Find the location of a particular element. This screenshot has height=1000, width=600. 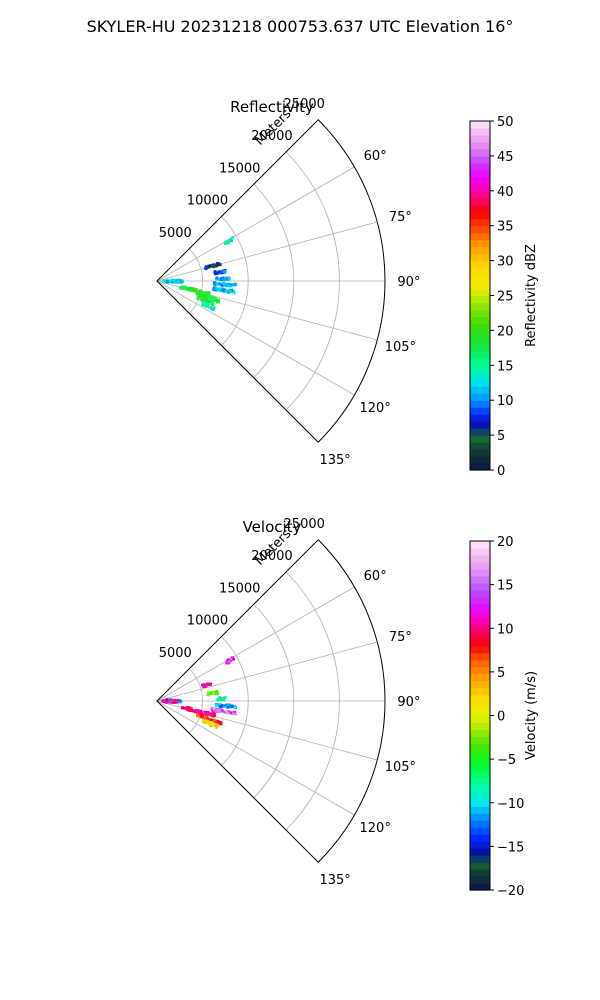

azimuth-gridline is located at coordinates (255, 224).